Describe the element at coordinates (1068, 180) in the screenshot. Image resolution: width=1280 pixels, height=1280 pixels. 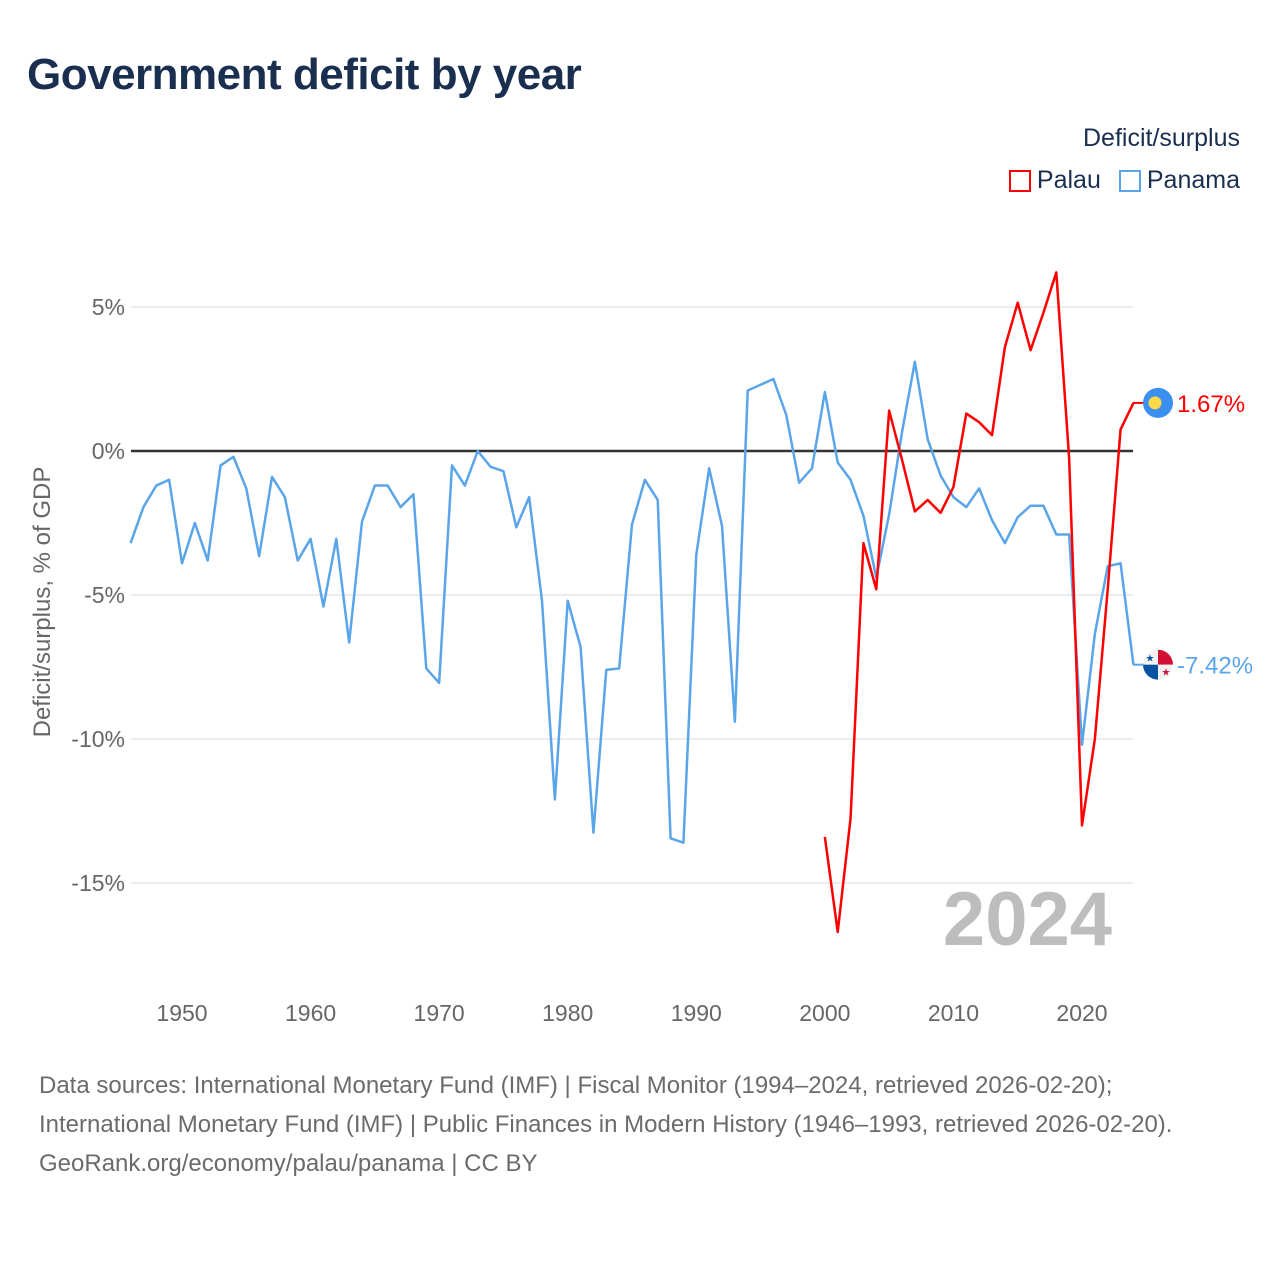
I see `legend-label: Palau` at that location.